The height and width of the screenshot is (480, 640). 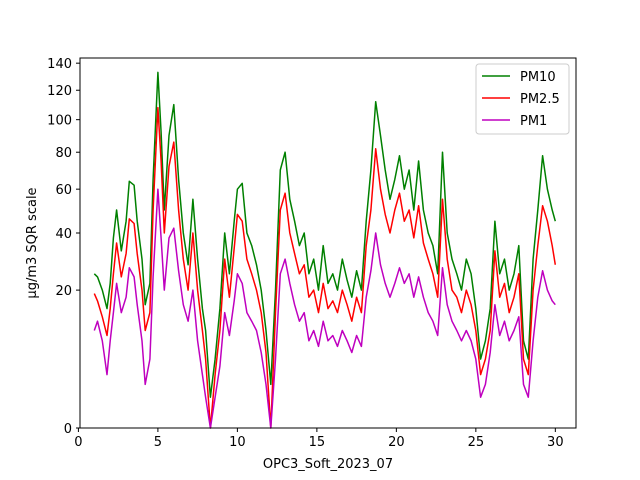 What do you see at coordinates (68, 429) in the screenshot?
I see `y-tick-label: 0` at bounding box center [68, 429].